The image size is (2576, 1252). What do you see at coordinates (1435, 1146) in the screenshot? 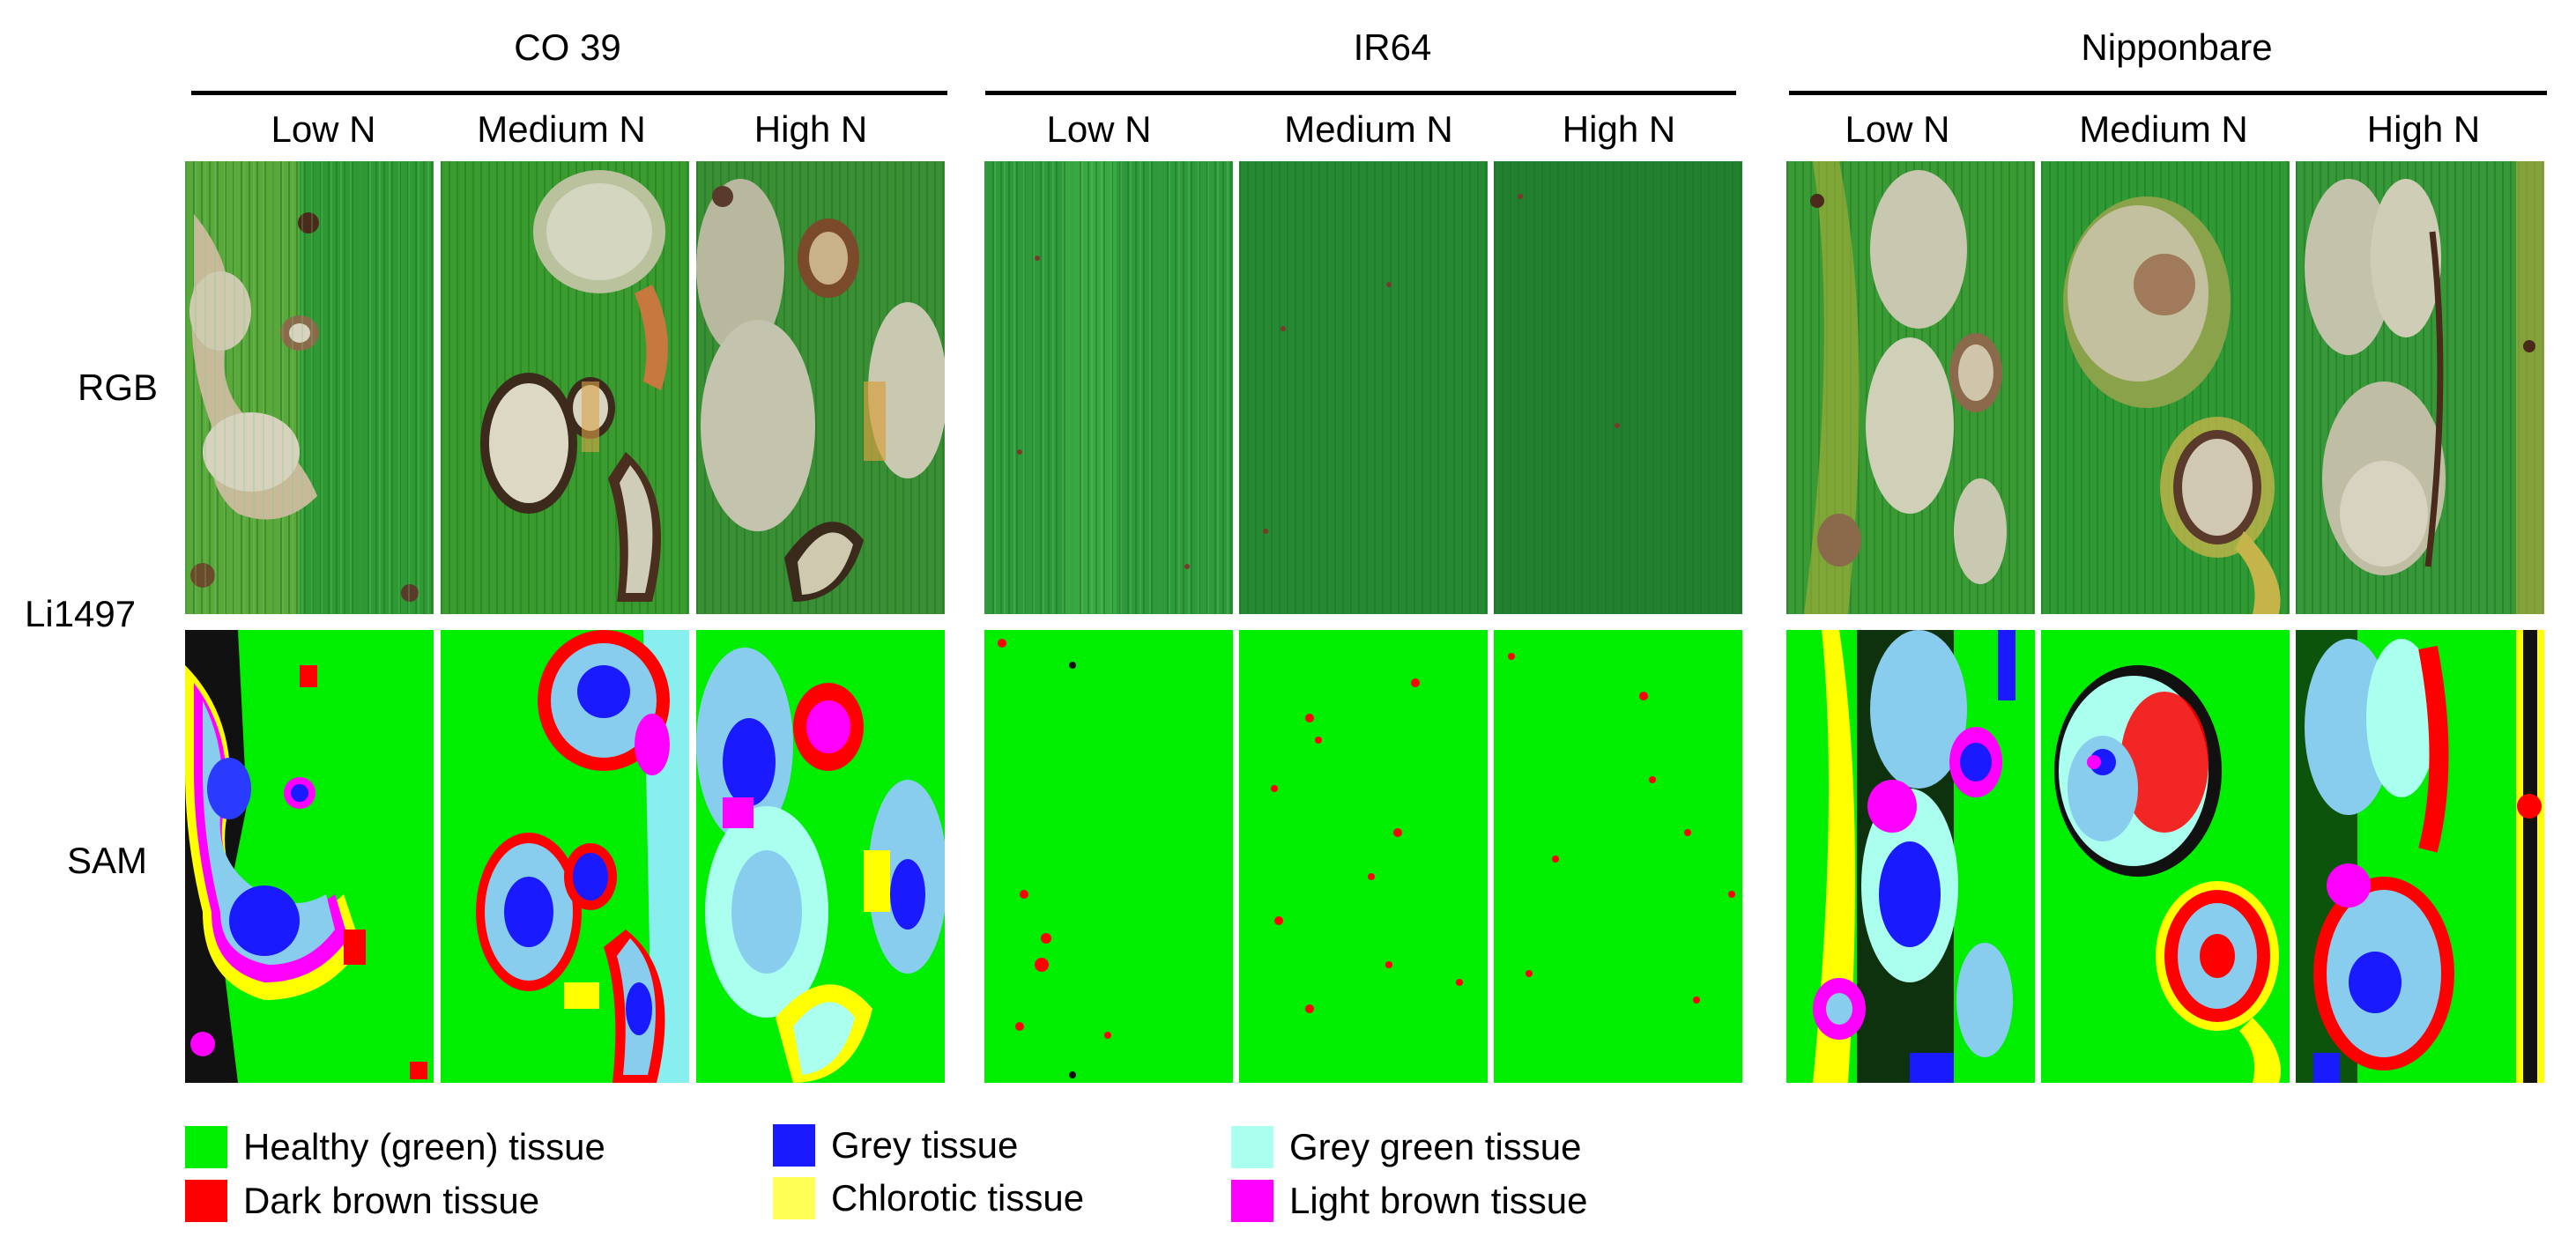
I see `legend-label-grey-green: Grey green tissue` at bounding box center [1435, 1146].